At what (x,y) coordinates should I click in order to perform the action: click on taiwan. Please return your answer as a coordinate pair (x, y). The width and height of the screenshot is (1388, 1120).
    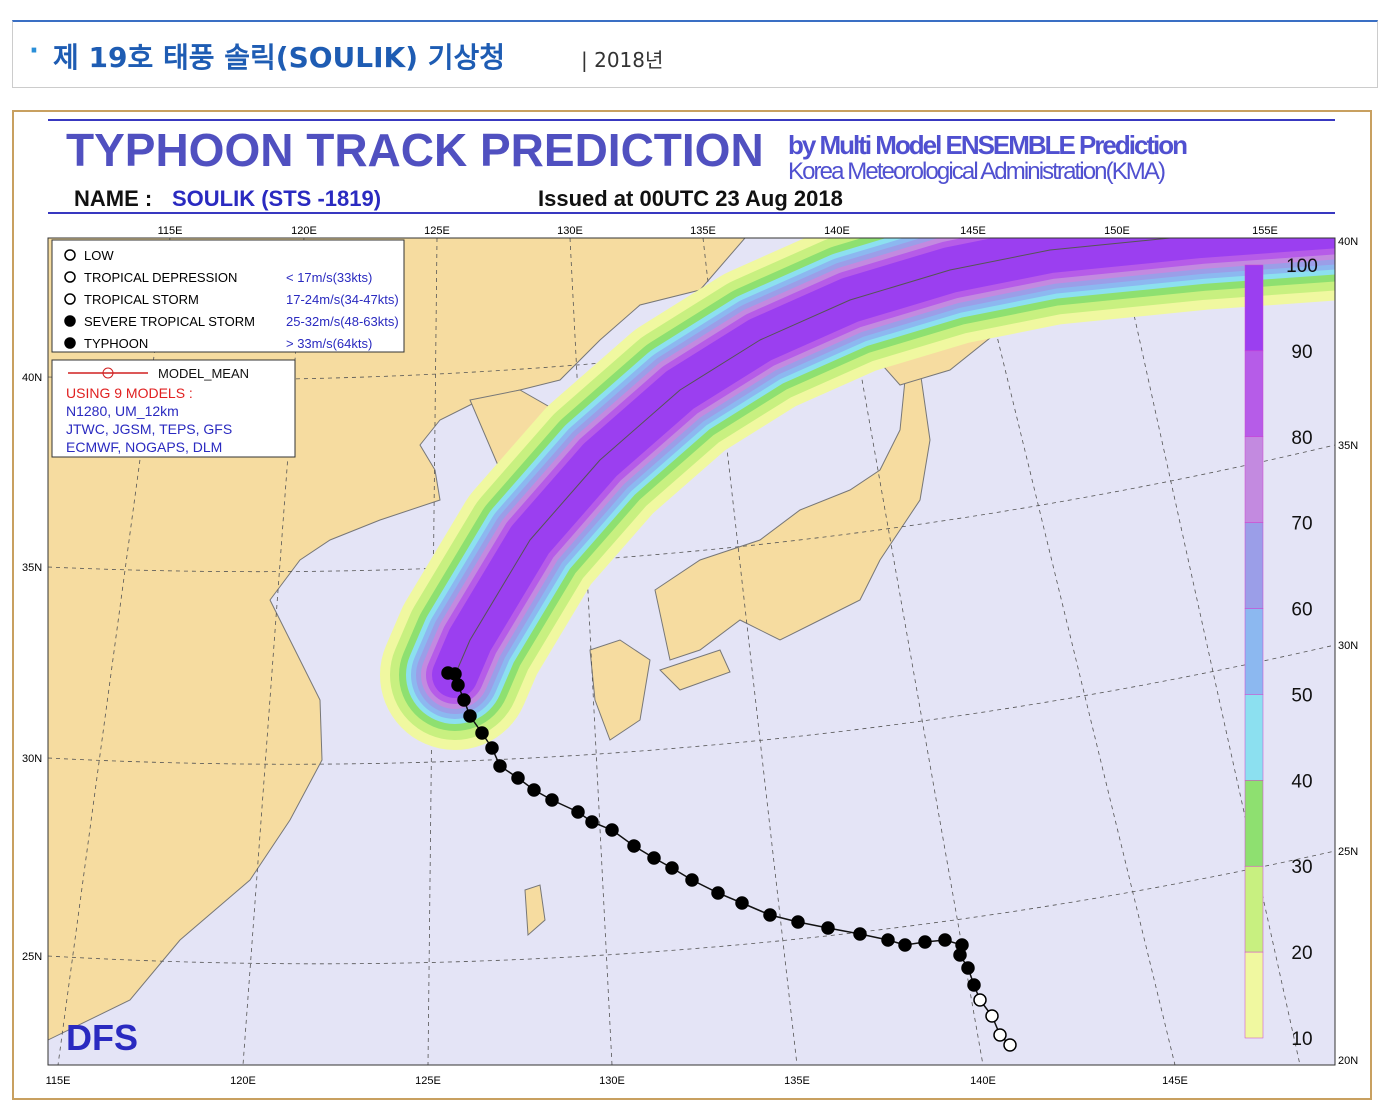
    Looking at the image, I should click on (535, 910).